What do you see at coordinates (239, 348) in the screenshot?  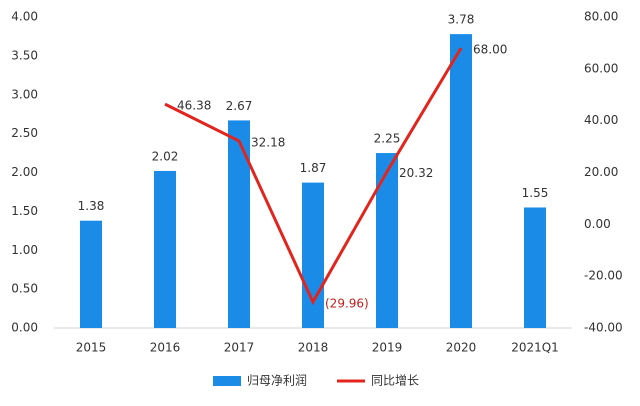 I see `x-tick-label: 2017` at bounding box center [239, 348].